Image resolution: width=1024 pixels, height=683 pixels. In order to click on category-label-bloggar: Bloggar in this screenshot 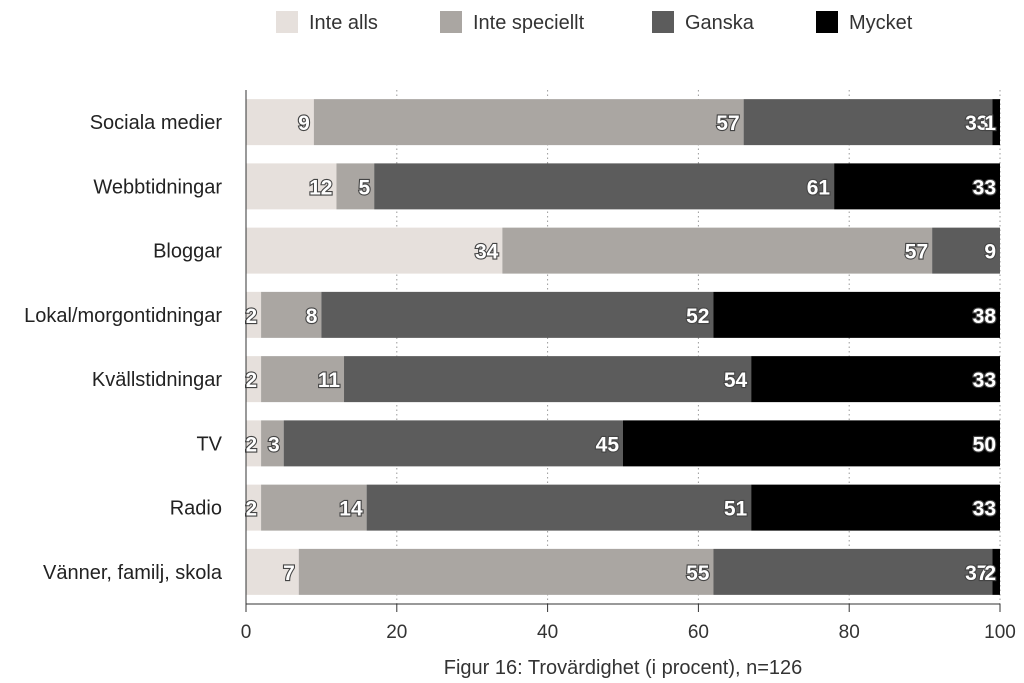, I will do `click(187, 252)`.